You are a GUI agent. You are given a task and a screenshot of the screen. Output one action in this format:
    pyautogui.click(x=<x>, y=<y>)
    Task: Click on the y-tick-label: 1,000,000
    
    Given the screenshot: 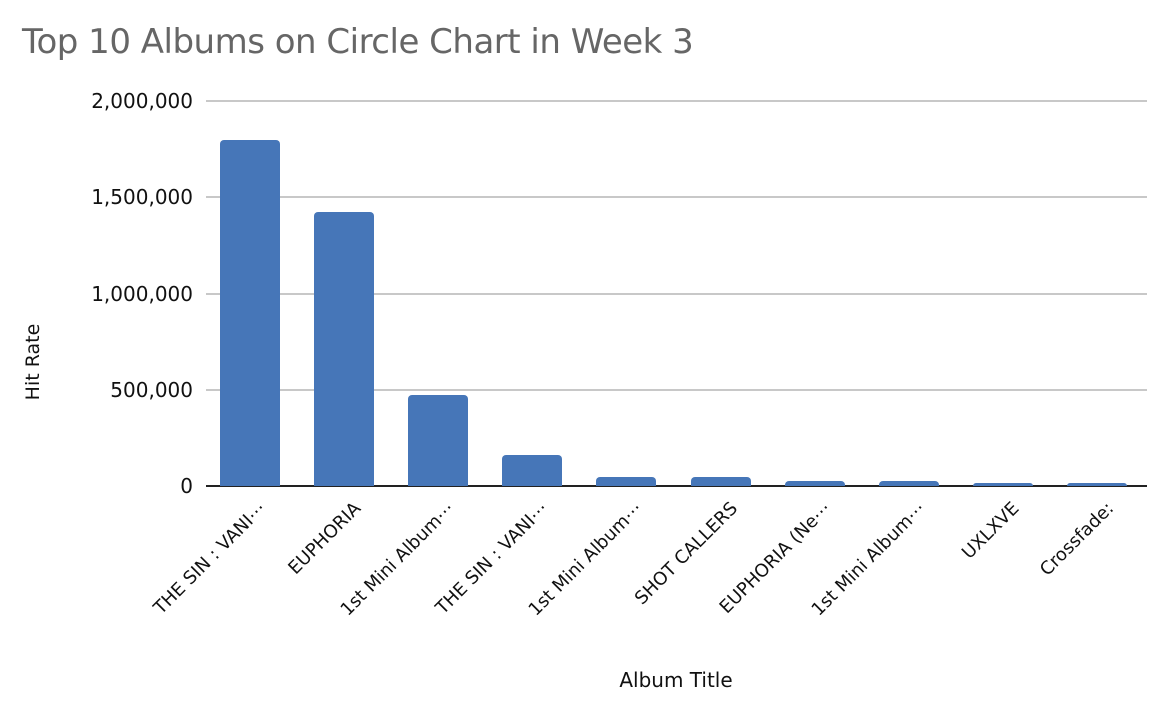 What is the action you would take?
    pyautogui.click(x=142, y=293)
    